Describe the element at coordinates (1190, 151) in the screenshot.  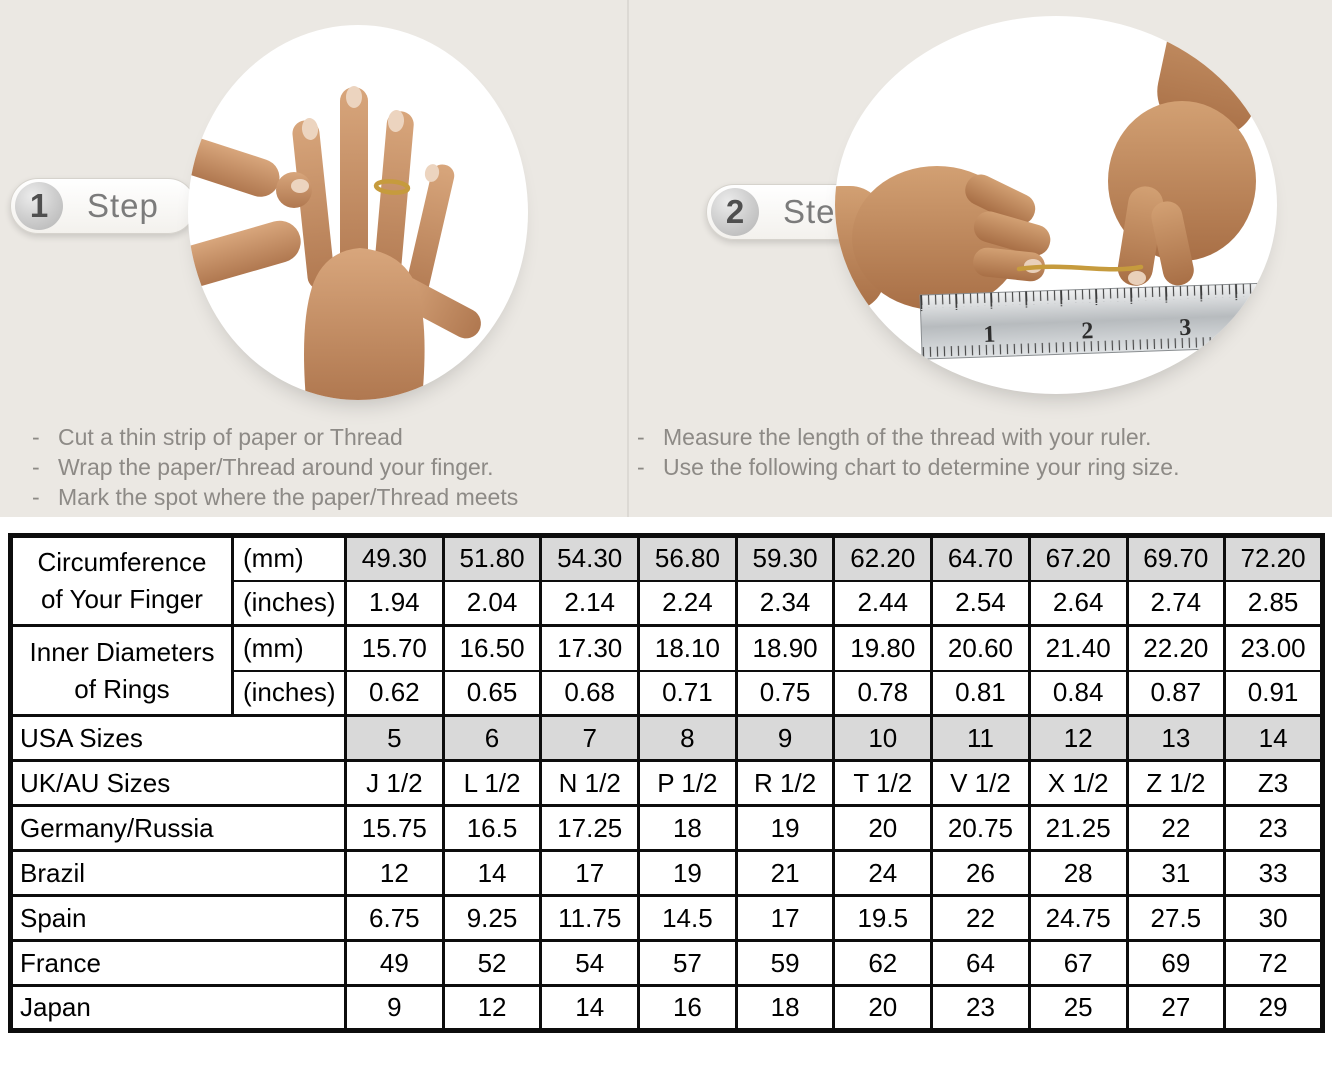
I see `right-hand` at that location.